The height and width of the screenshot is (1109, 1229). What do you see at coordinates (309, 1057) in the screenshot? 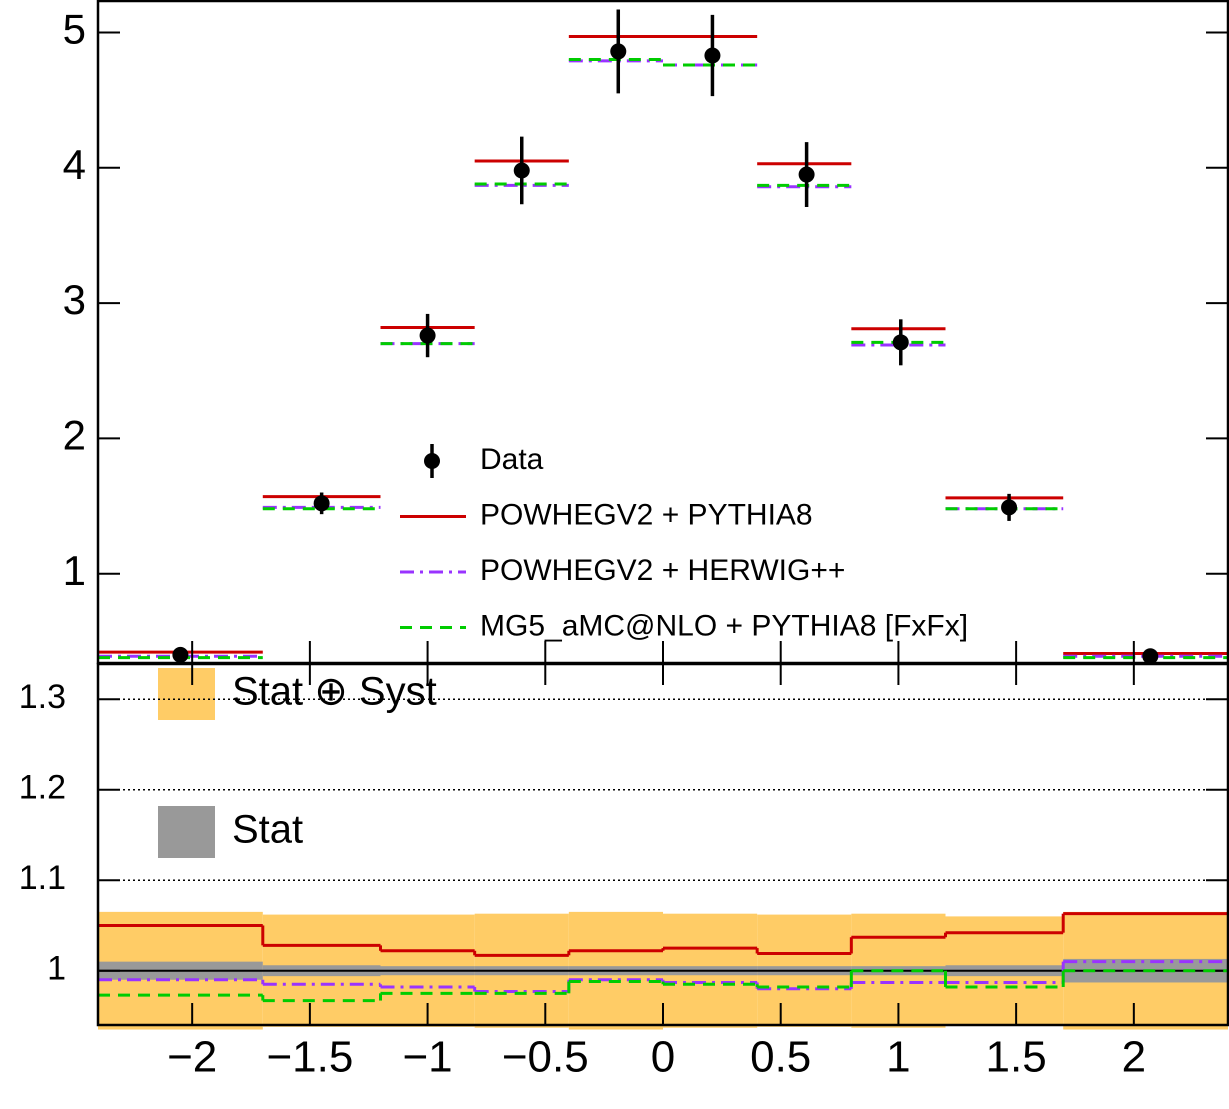
I see `x-tick-label: −1.5` at bounding box center [309, 1057].